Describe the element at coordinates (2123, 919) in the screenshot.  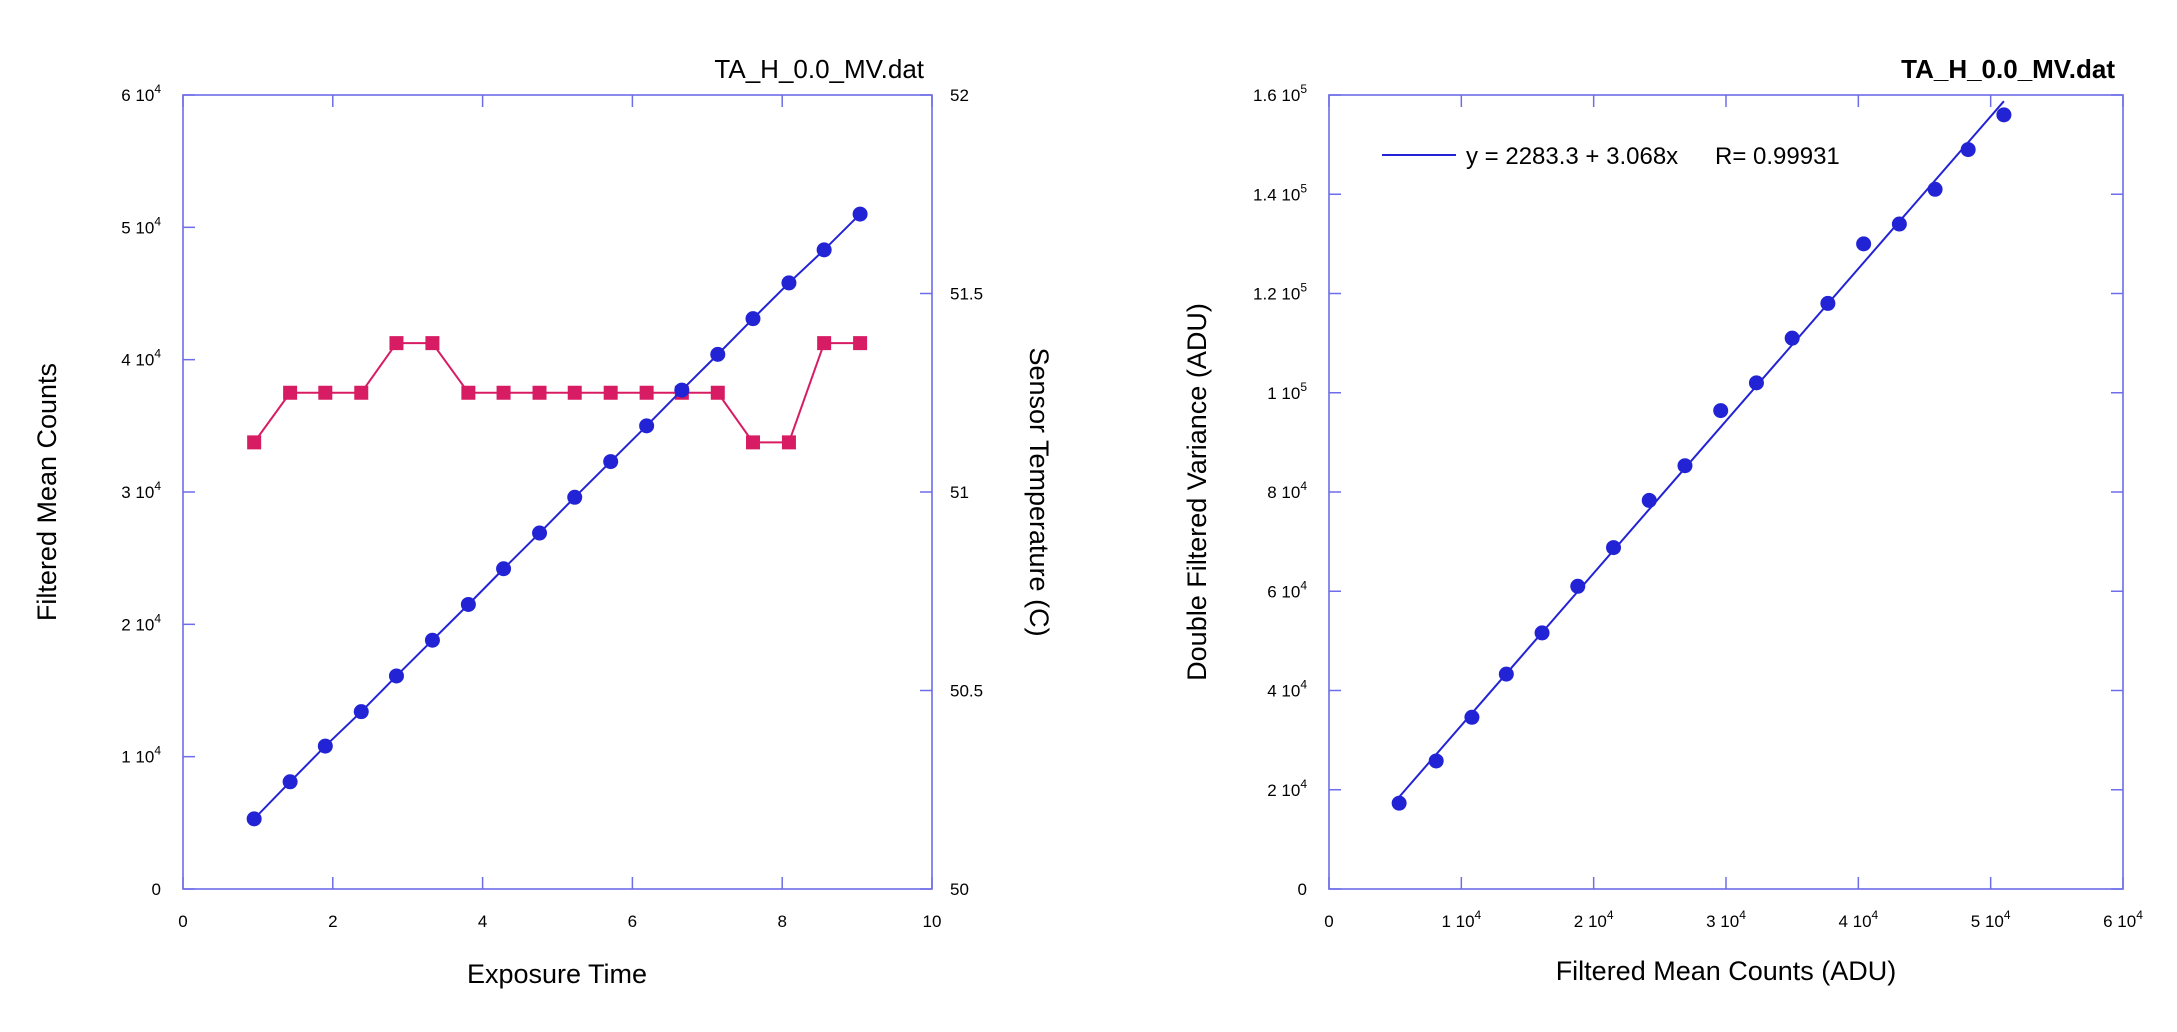
I see `x-tick-label: 6 104` at that location.